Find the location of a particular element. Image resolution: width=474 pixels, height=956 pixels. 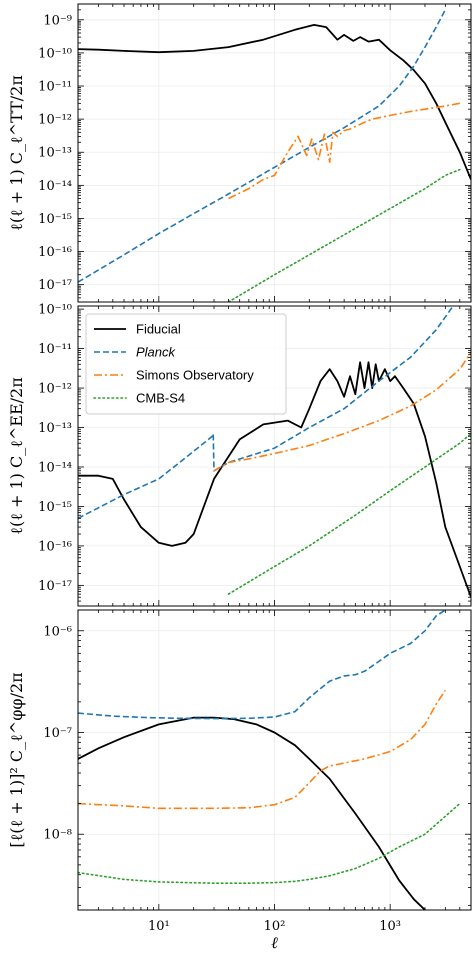

y-tick-label: 10⁻⁷ is located at coordinates (57, 733).